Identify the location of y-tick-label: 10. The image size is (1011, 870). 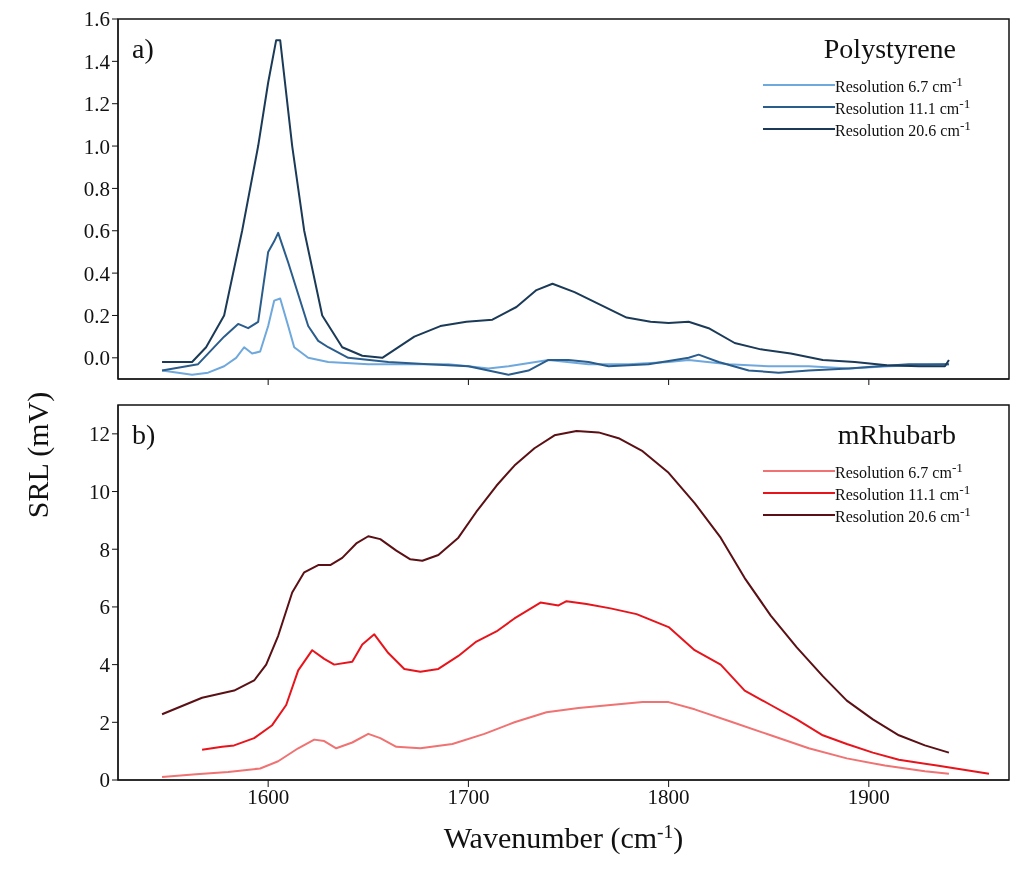
(99, 491).